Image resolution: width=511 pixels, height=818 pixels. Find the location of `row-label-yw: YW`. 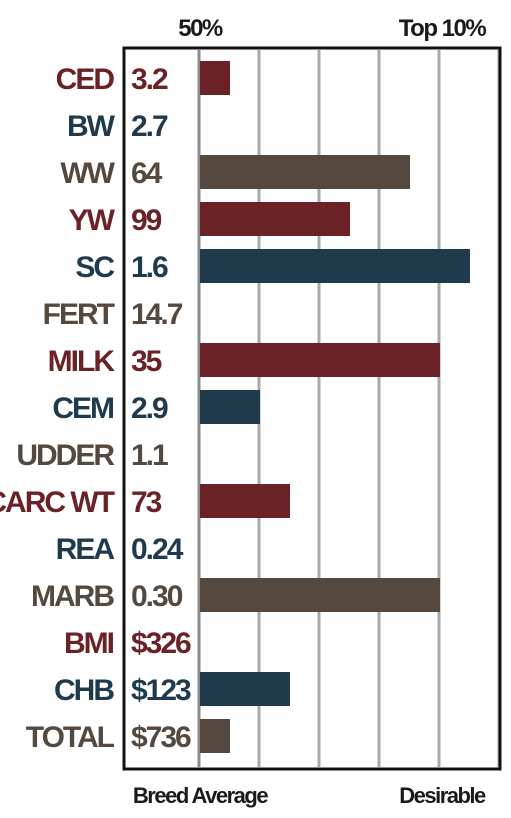

row-label-yw: YW is located at coordinates (92, 220).